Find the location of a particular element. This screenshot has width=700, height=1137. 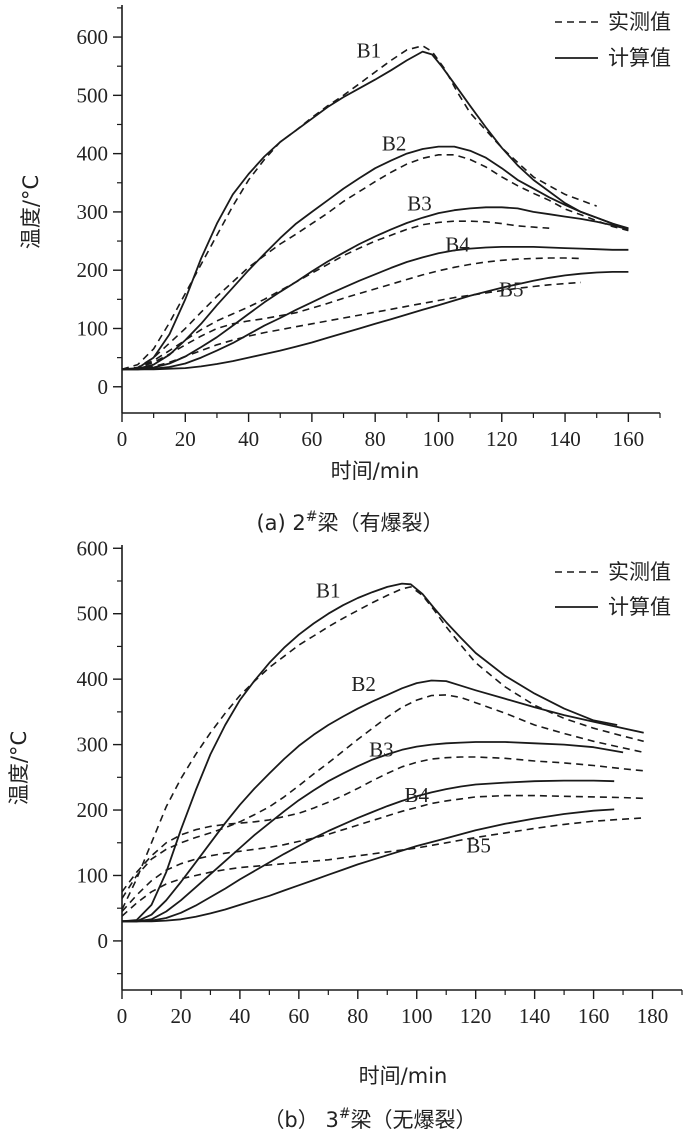

series-b2-calculated-line is located at coordinates (375, 258).